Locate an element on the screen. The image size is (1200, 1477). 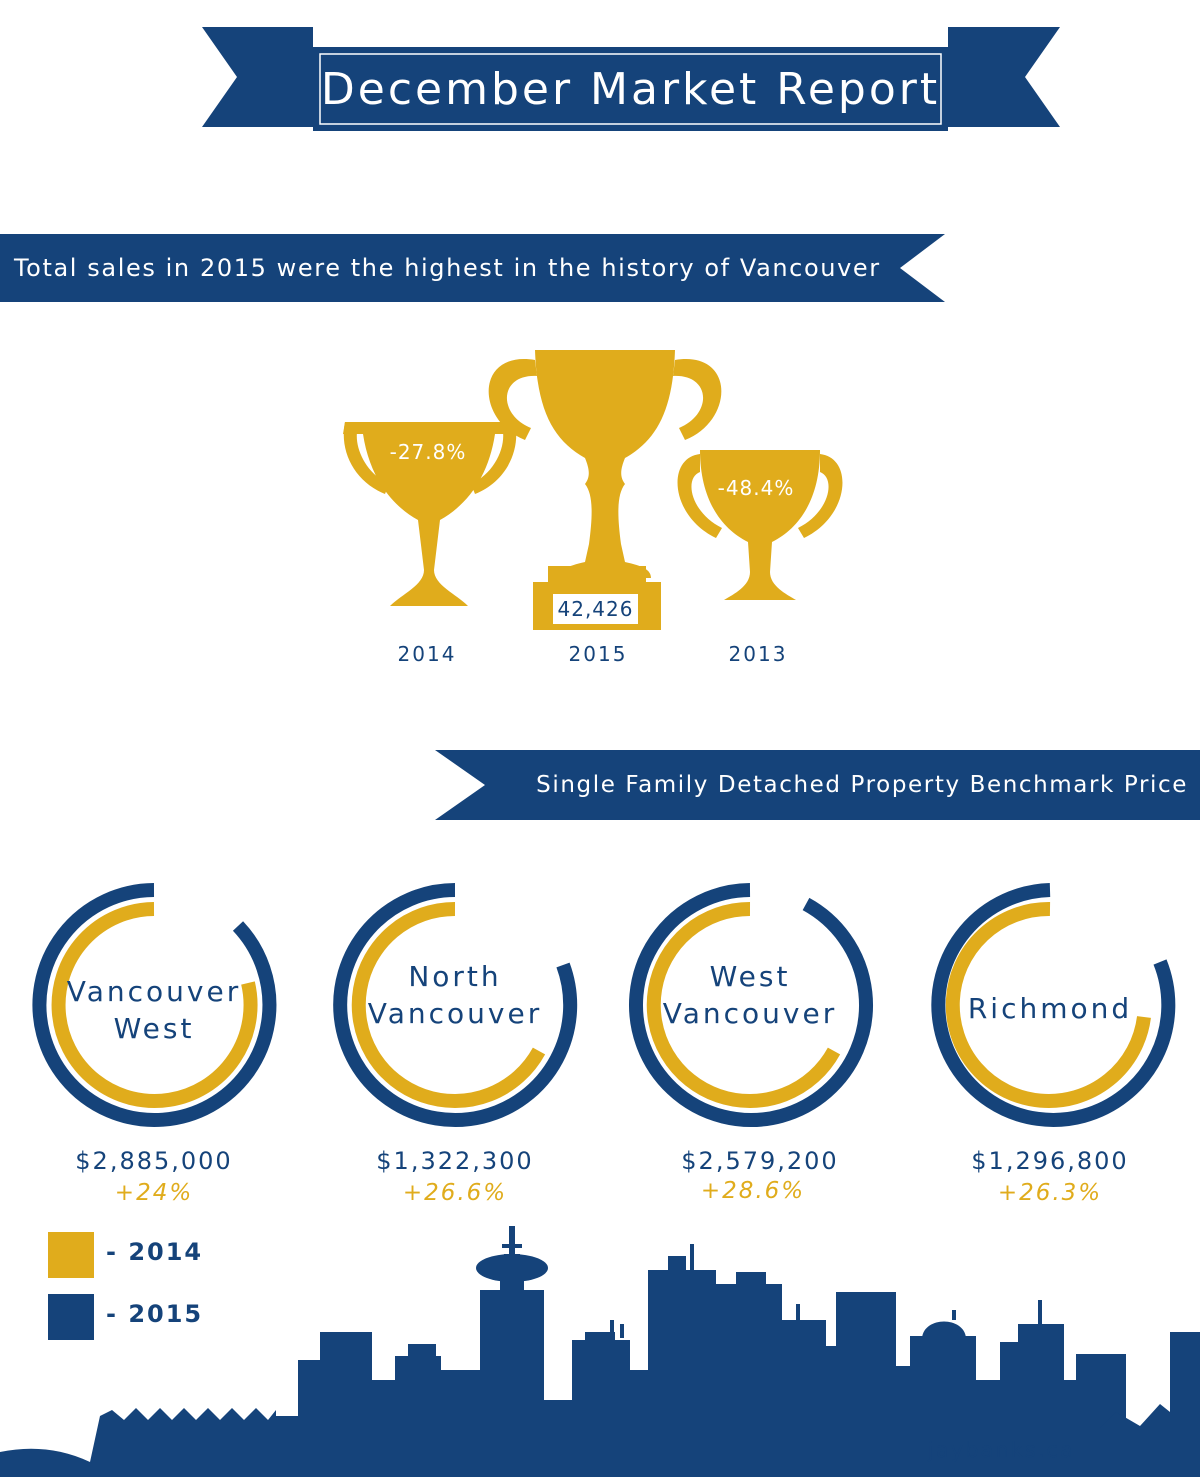
sales-banner is located at coordinates (472, 268).